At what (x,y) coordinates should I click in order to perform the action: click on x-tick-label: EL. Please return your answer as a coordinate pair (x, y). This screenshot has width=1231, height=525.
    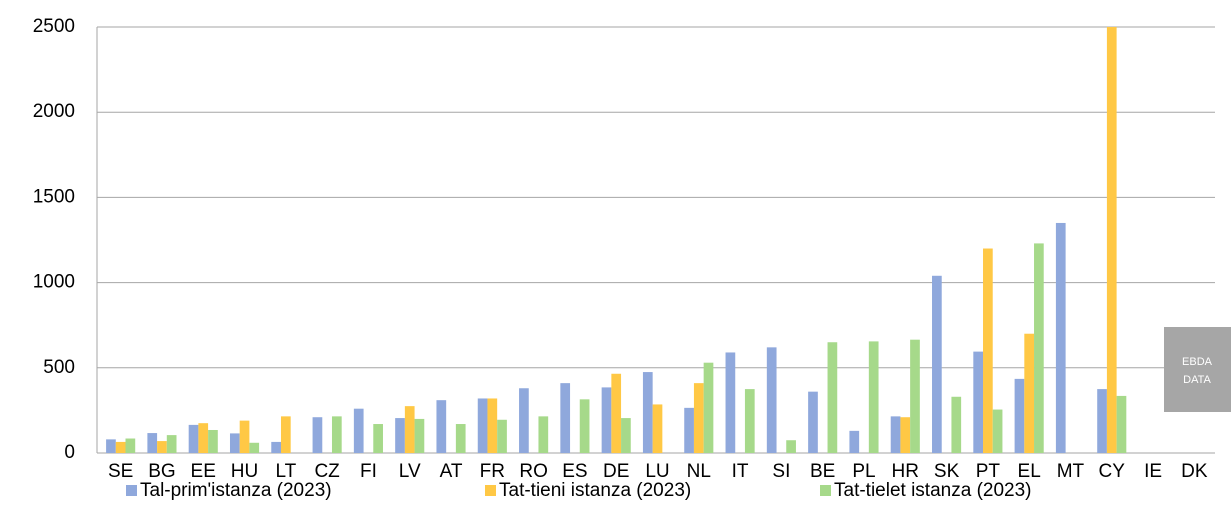
    Looking at the image, I should click on (1029, 471).